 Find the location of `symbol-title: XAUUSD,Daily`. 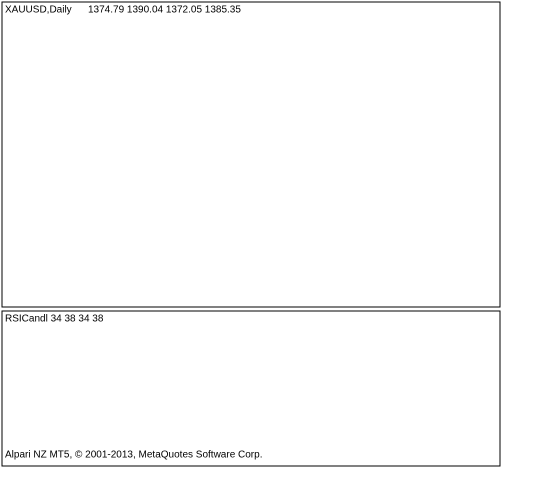

symbol-title: XAUUSD,Daily is located at coordinates (38, 10).